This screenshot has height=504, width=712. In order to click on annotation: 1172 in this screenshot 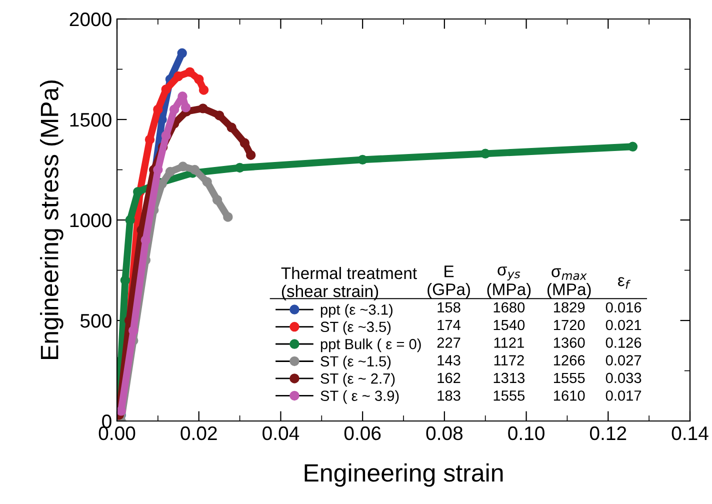, I will do `click(509, 360)`.